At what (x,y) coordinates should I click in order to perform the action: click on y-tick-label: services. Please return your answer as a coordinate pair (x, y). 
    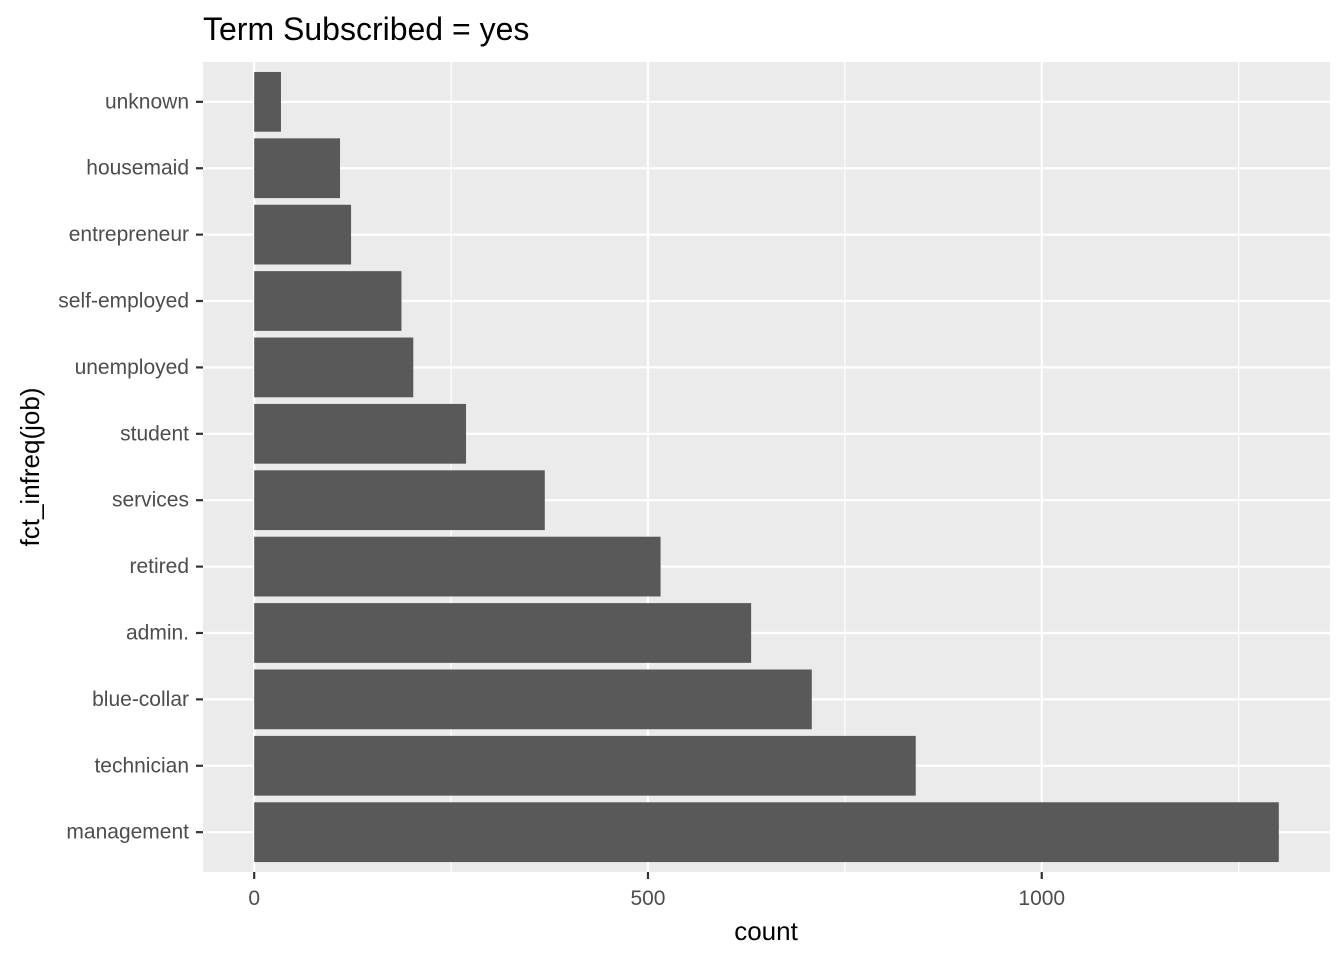
    Looking at the image, I should click on (150, 500).